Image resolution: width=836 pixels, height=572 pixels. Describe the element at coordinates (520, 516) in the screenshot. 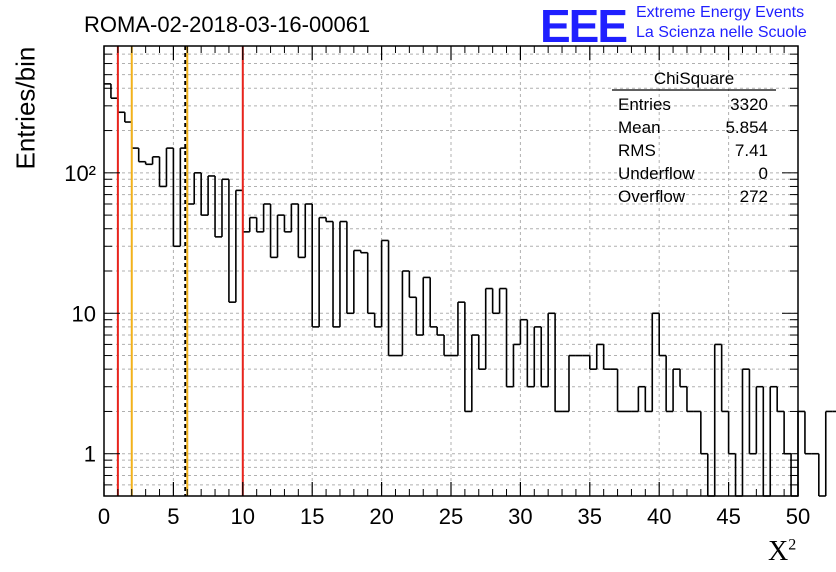

I see `x-tick-label: 30` at that location.